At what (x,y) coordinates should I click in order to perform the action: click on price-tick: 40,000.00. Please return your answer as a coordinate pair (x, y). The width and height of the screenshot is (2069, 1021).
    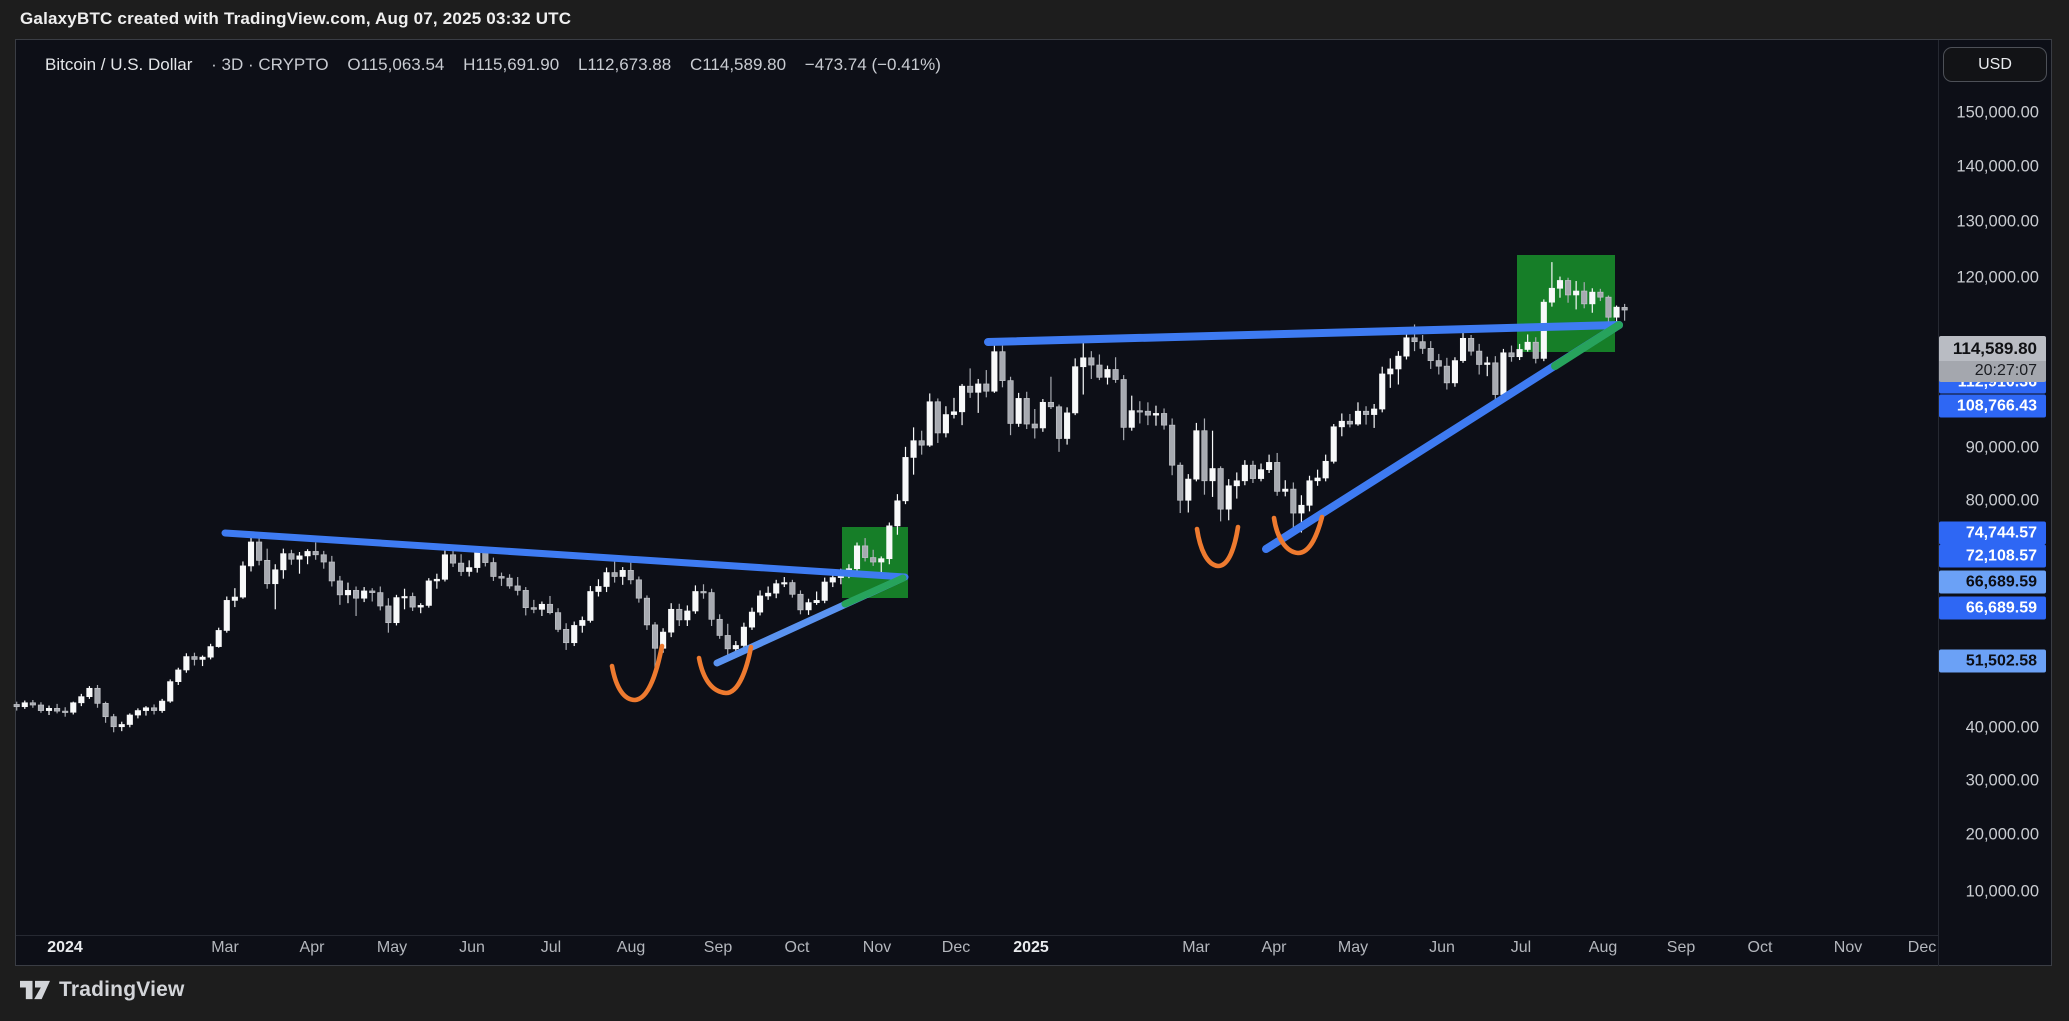
    Looking at the image, I should click on (2002, 727).